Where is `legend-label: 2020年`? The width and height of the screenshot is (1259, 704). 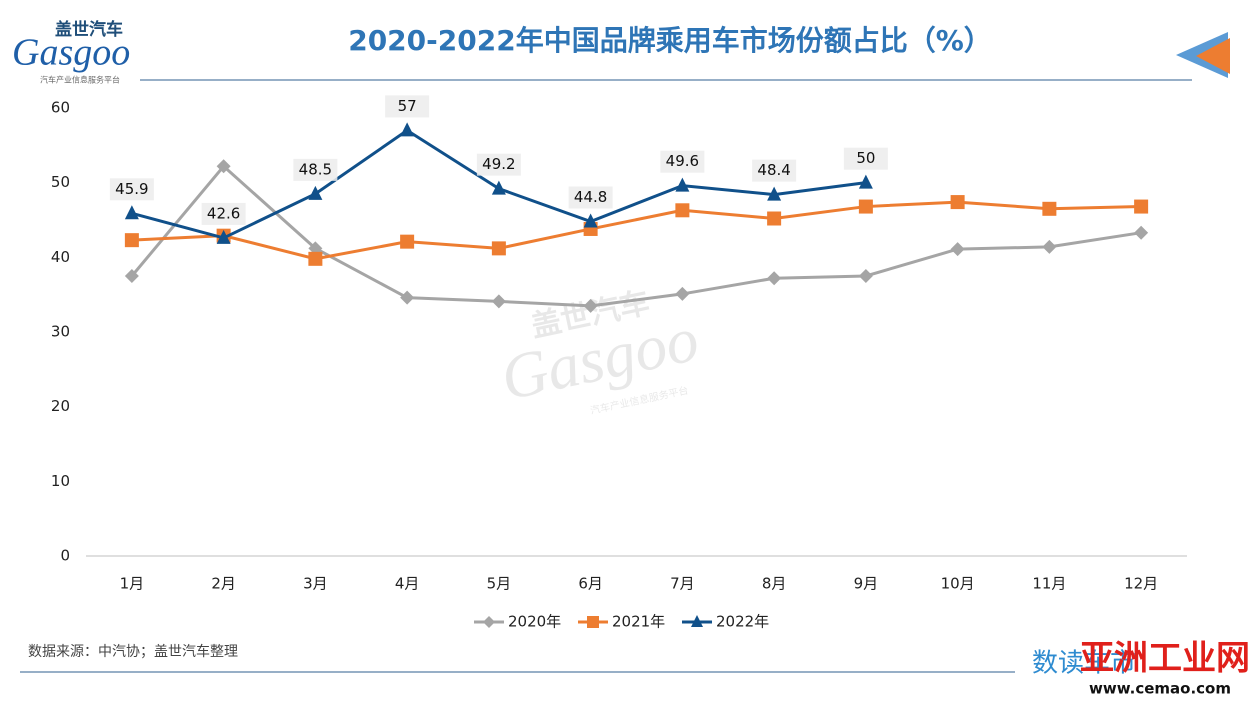 legend-label: 2020年 is located at coordinates (534, 622).